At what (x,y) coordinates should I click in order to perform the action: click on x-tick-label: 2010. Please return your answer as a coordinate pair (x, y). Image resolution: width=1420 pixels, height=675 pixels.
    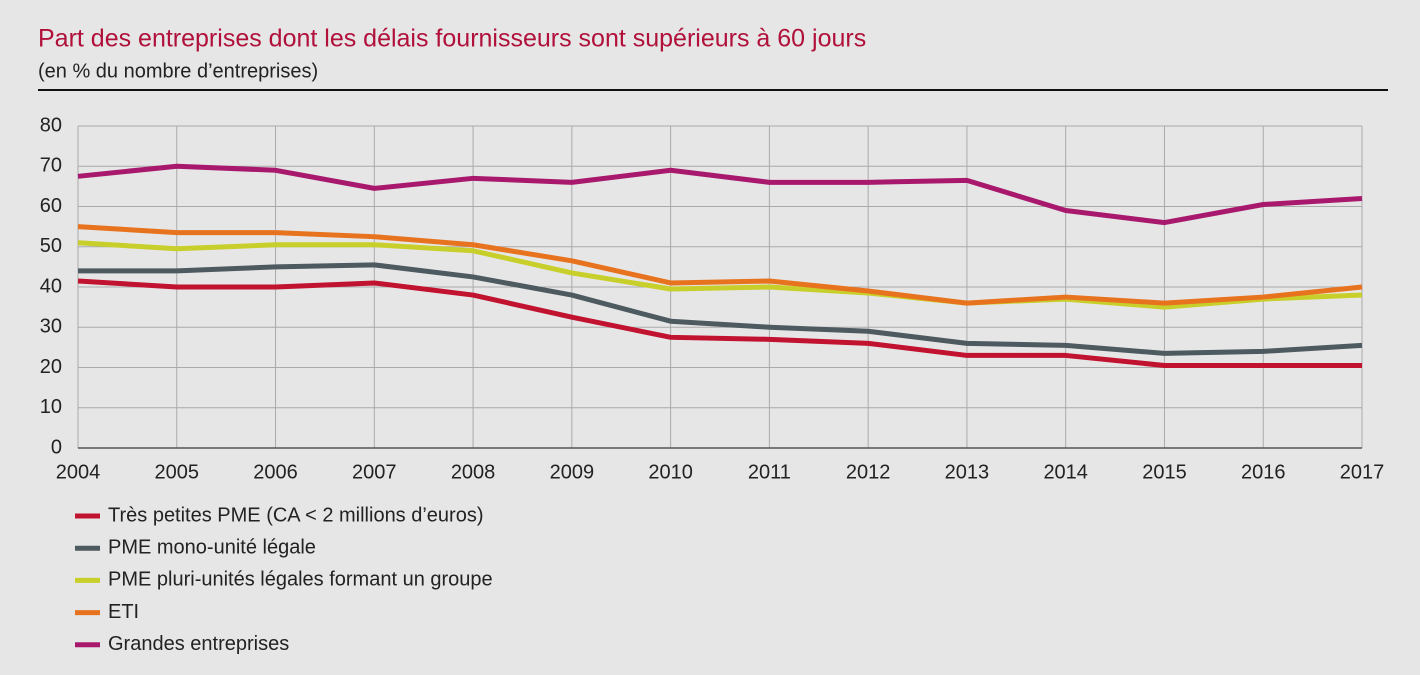
    Looking at the image, I should click on (670, 472).